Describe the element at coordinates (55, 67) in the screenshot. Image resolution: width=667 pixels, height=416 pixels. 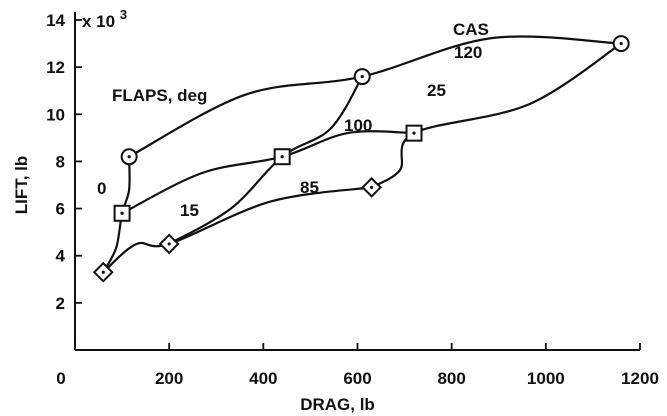
I see `y-tick-label: 12` at that location.